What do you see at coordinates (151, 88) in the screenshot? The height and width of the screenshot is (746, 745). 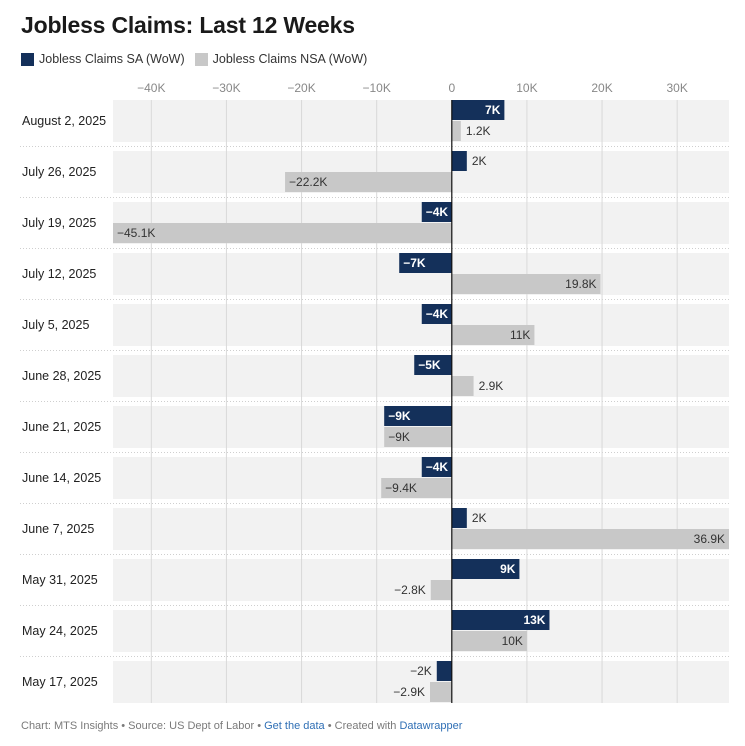 I see `x-tick-label: −40K` at bounding box center [151, 88].